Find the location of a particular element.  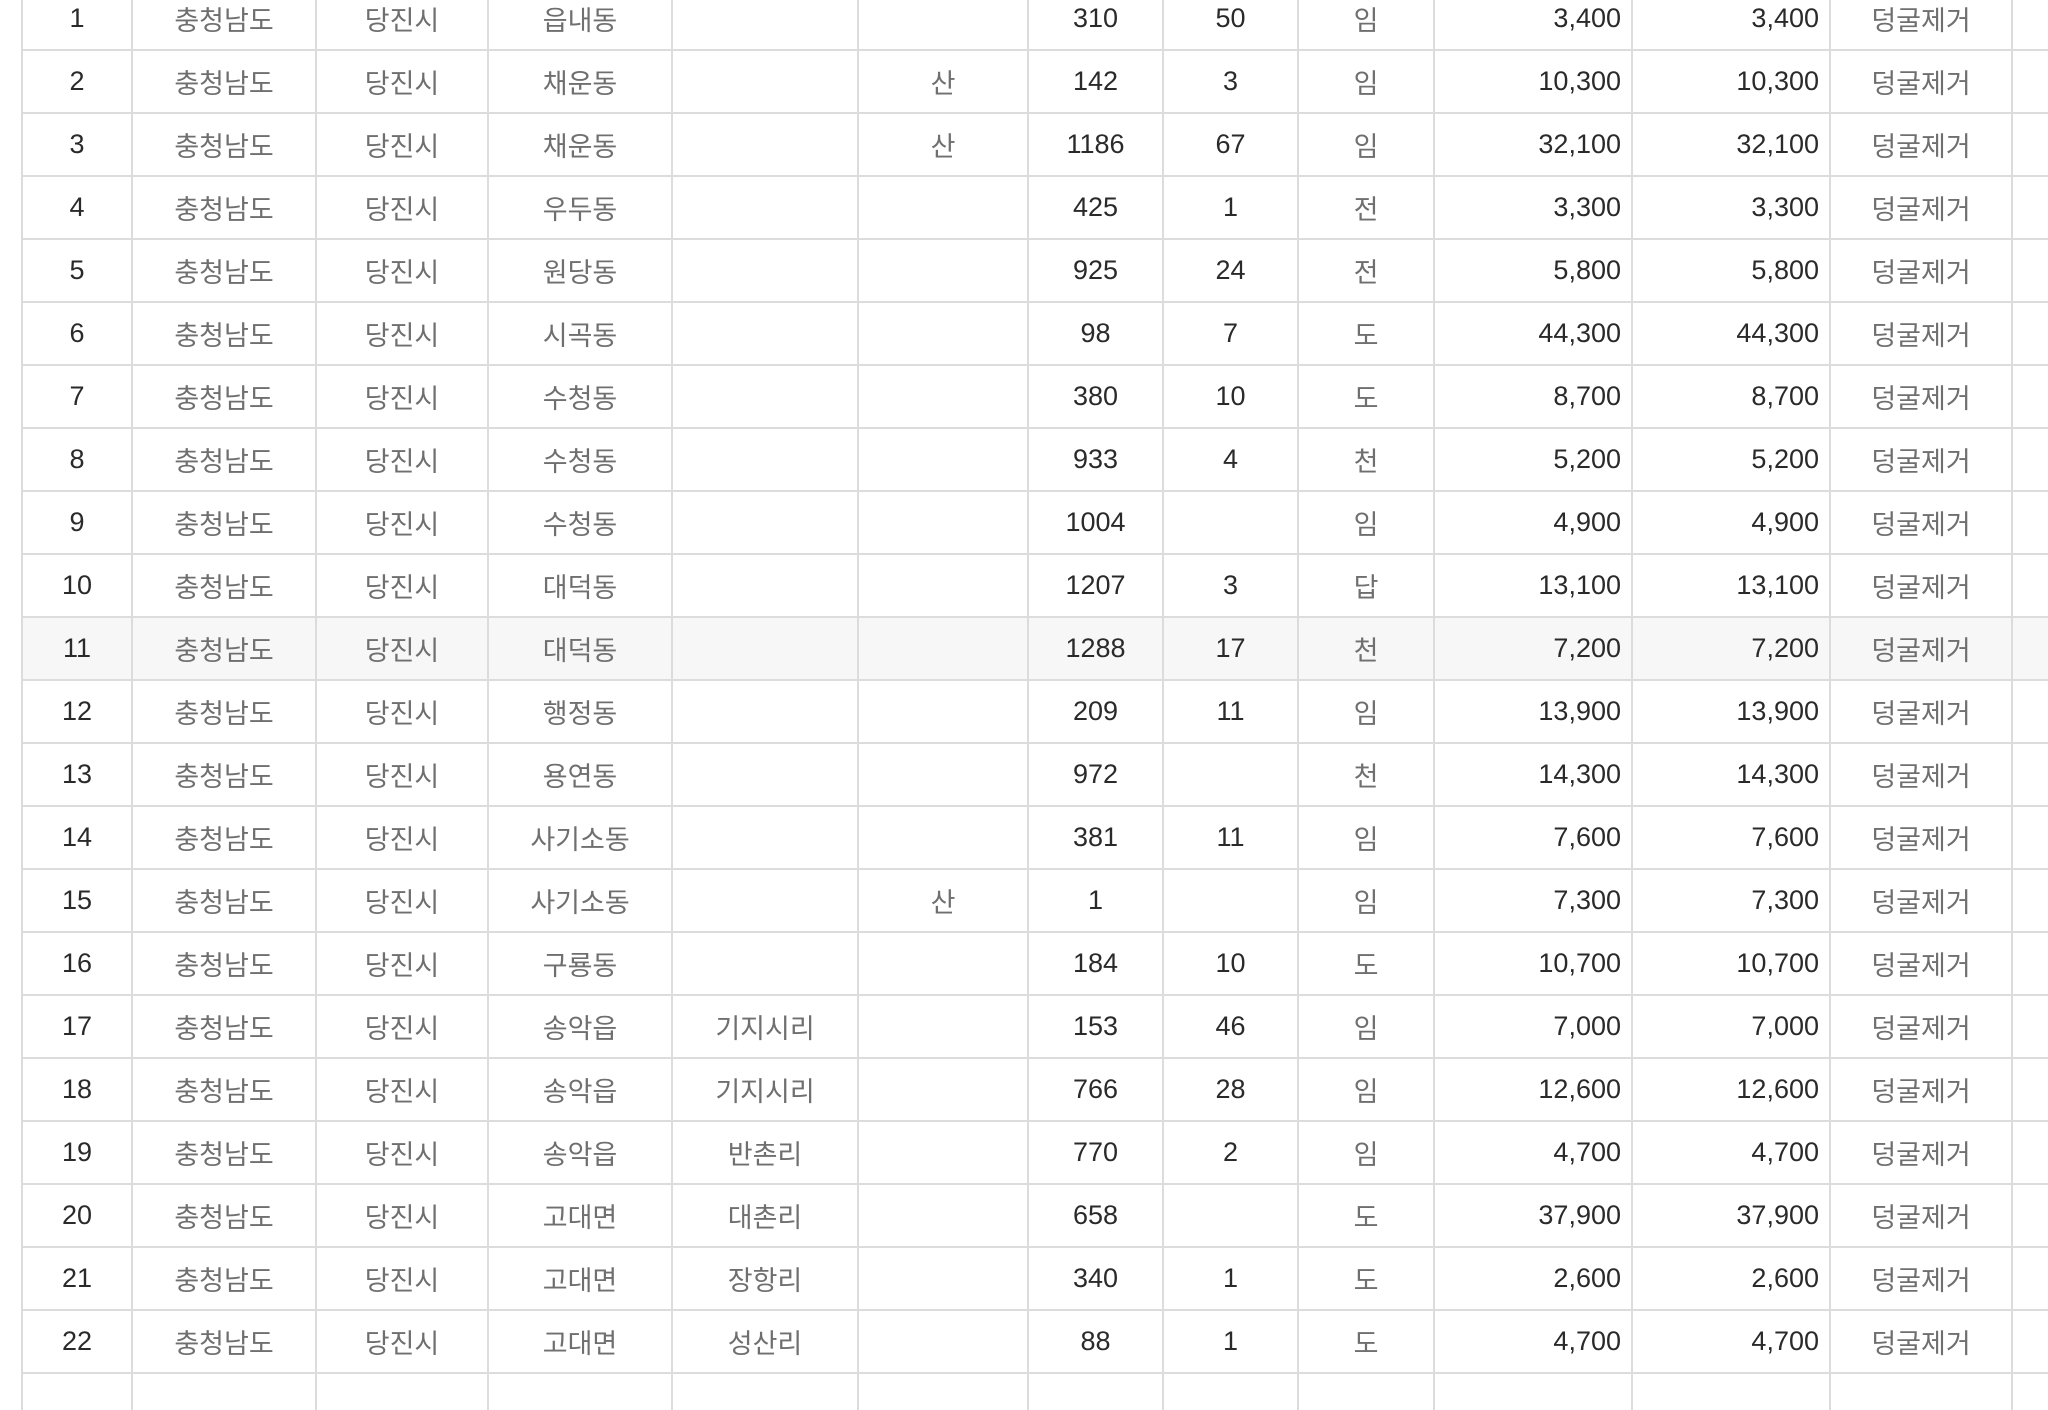

cell-jimok: 천 is located at coordinates (1365, 775).